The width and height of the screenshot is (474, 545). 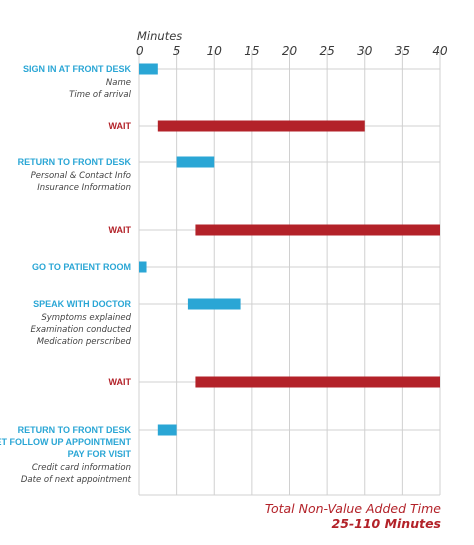 What do you see at coordinates (84, 188) in the screenshot?
I see `step-detail: Insurance Information` at bounding box center [84, 188].